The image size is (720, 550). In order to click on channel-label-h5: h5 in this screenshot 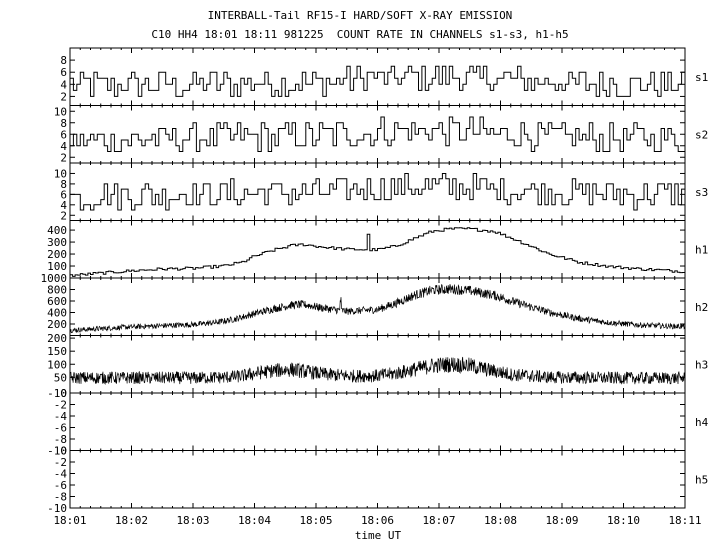, I will do `click(701, 479)`.